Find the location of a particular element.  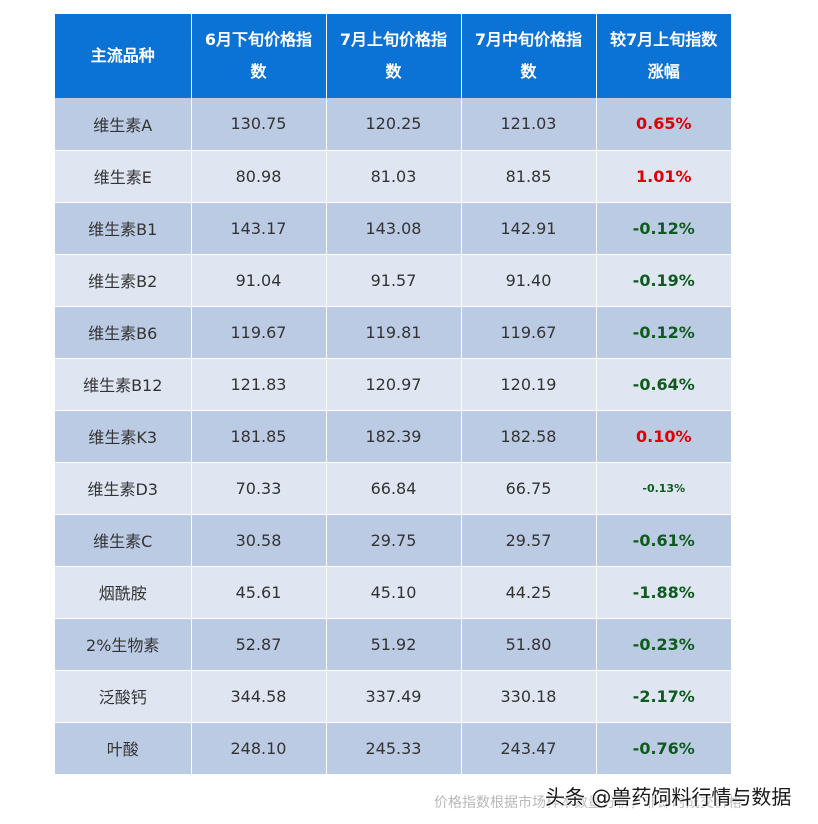

table-row: 维生素E 80.98 81.03 81.85 1.01% is located at coordinates (393, 176).